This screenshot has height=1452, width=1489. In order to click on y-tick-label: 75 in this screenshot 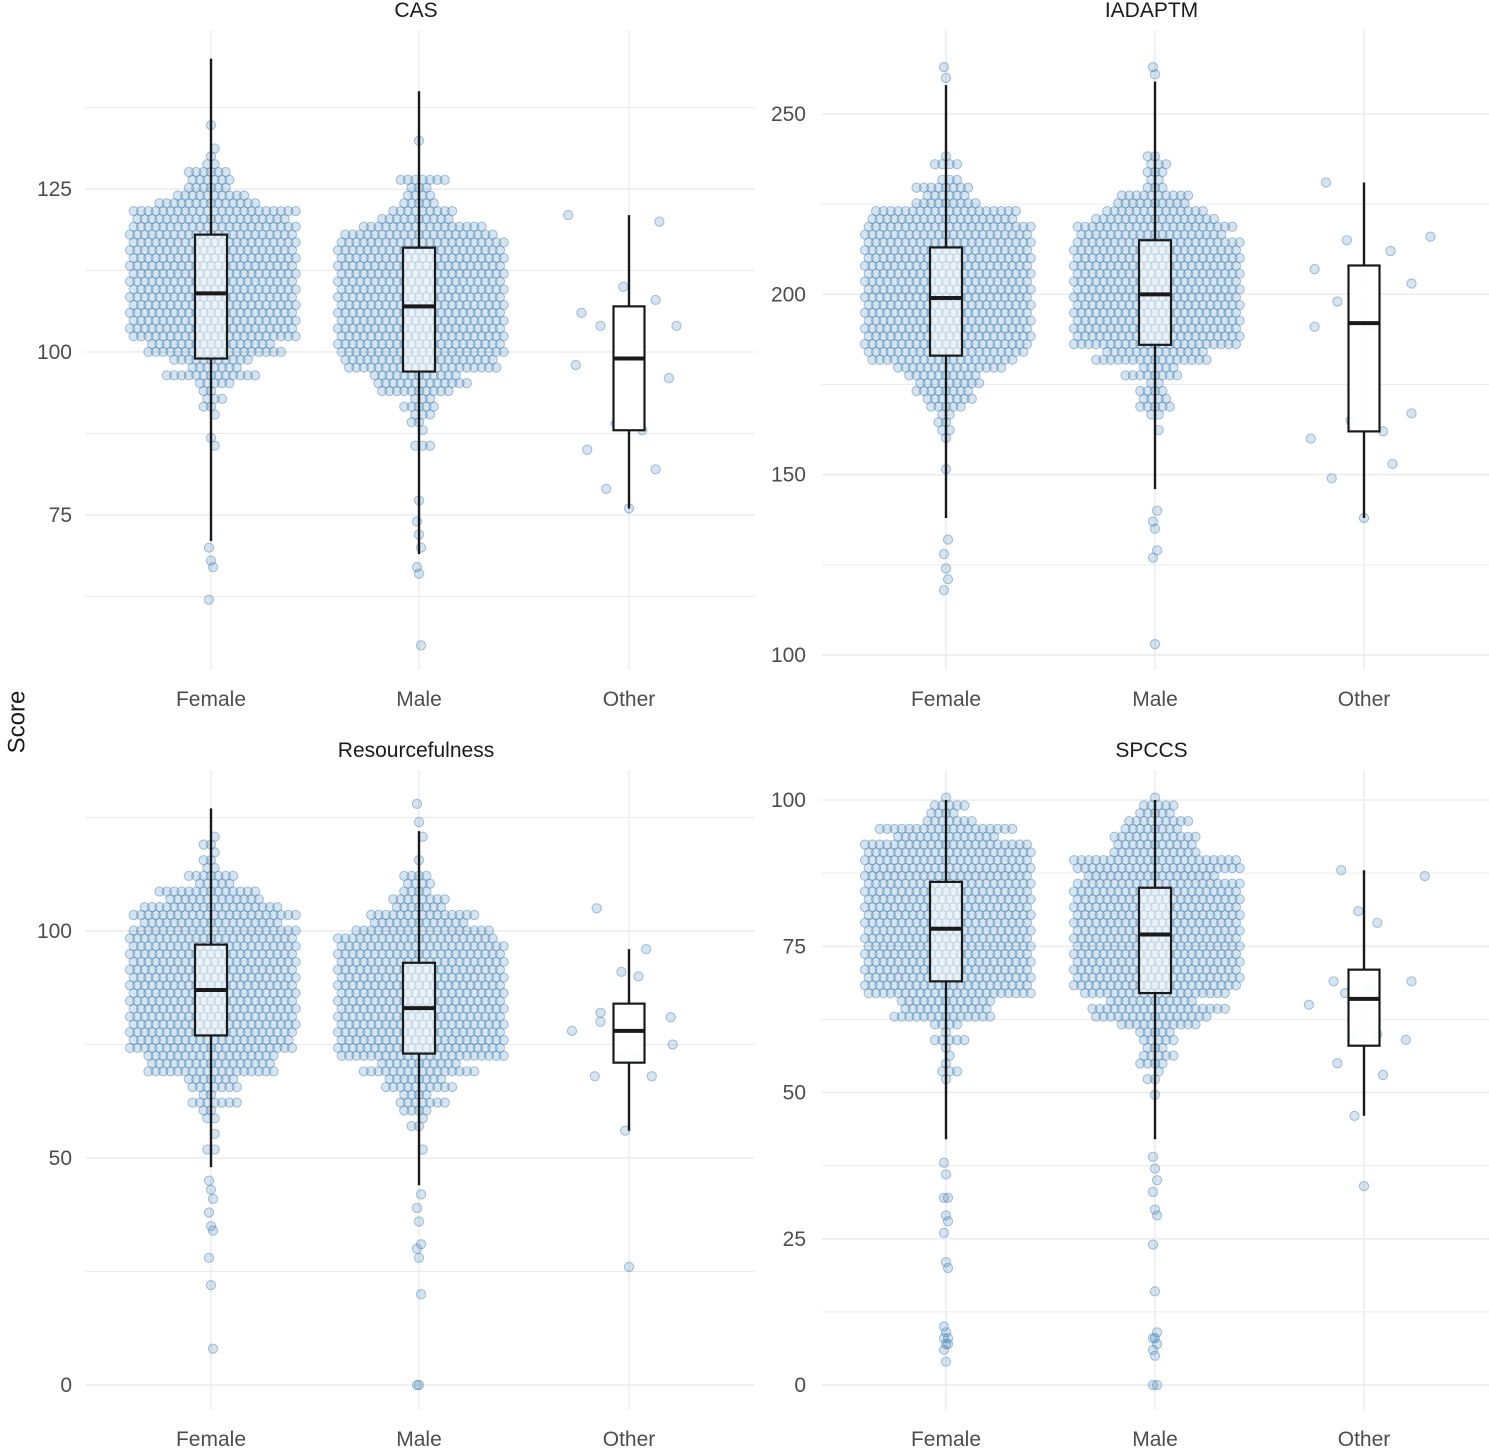, I will do `click(60, 515)`.